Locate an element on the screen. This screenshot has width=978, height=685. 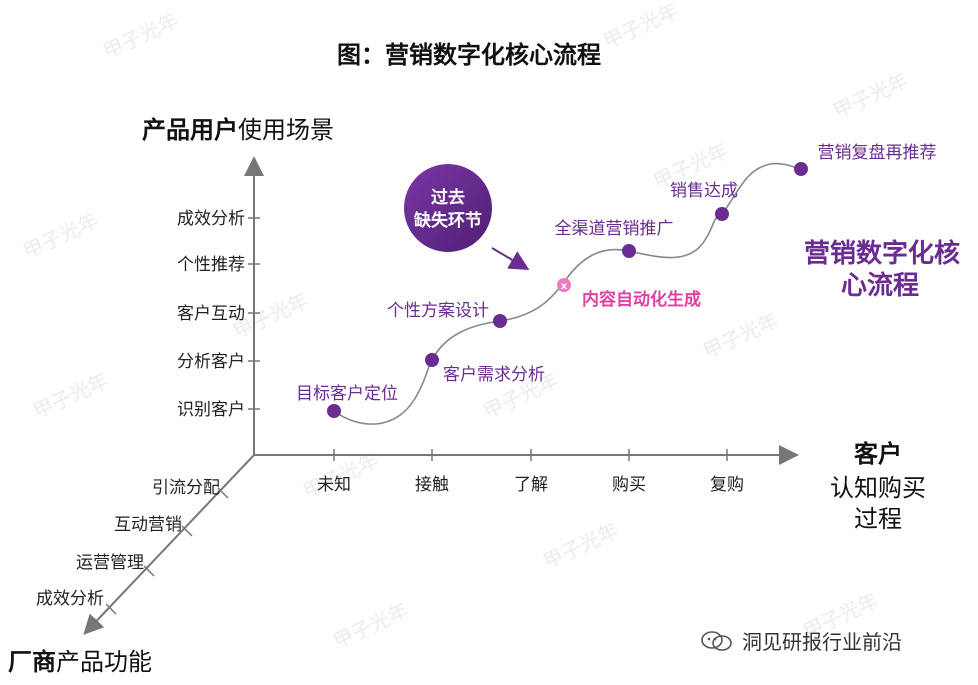
x-tick-label: 复购 is located at coordinates (727, 485).